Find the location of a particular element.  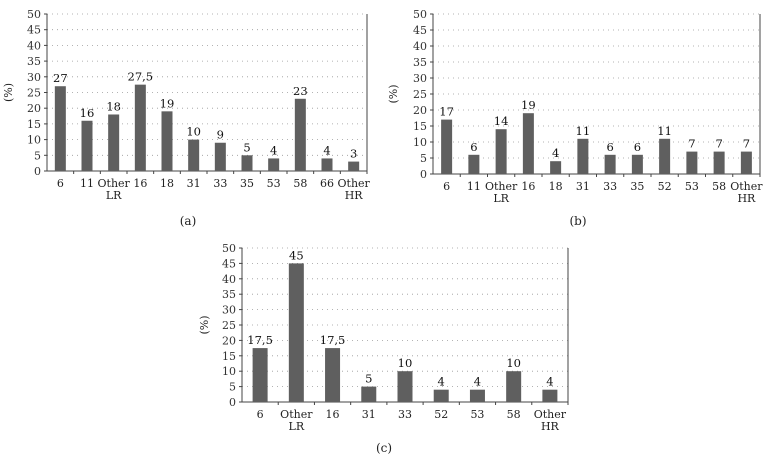

data-label: 5 is located at coordinates (246, 147).